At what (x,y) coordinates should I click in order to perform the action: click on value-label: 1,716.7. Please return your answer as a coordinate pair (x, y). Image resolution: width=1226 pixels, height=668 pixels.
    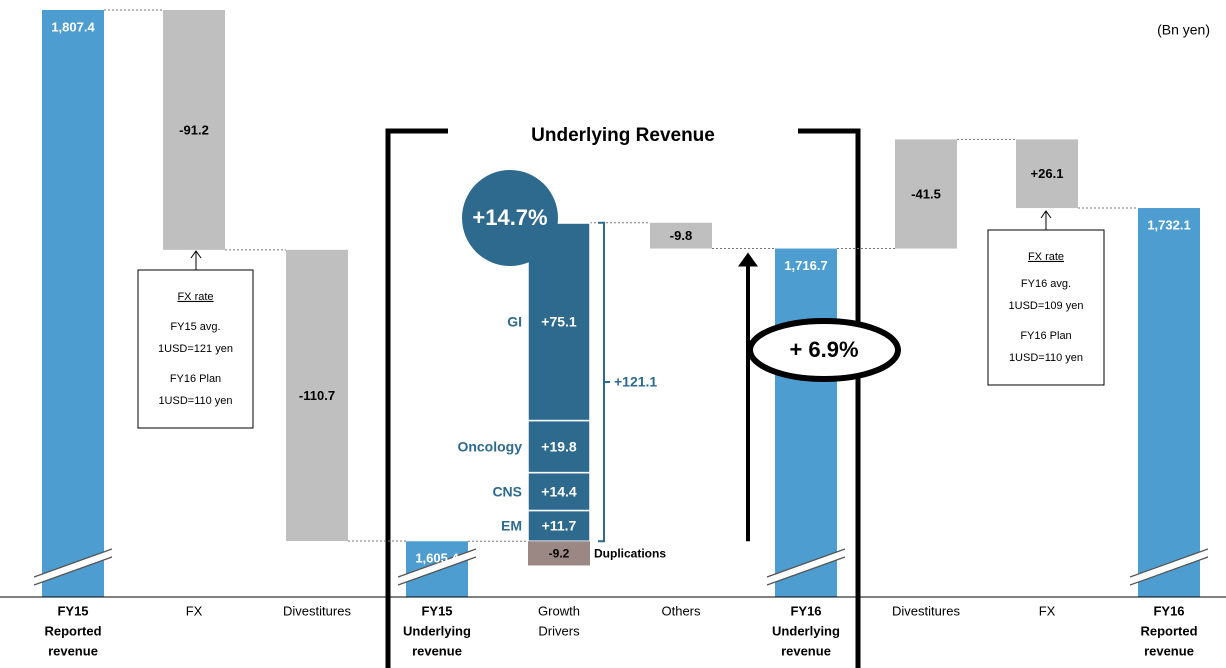
    Looking at the image, I should click on (805, 265).